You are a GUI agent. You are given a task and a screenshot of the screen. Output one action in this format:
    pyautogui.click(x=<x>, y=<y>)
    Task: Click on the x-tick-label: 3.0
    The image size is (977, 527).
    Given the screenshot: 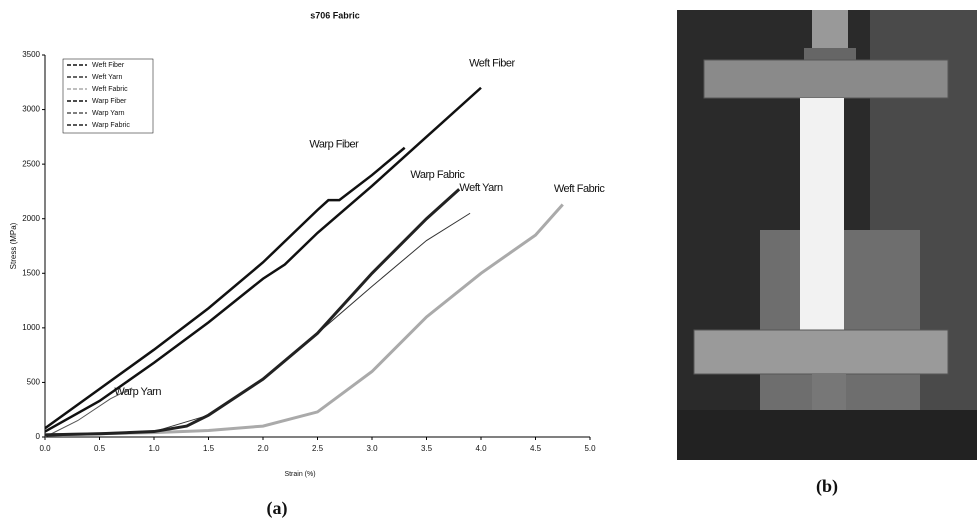 What is the action you would take?
    pyautogui.click(x=372, y=448)
    